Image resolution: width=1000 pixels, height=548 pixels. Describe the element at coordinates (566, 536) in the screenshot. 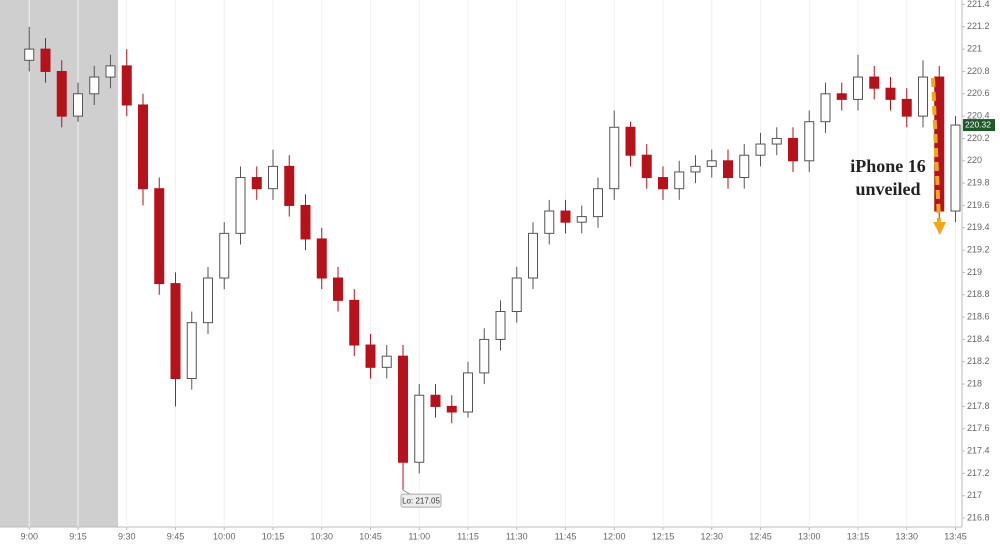

I see `x-tick-label: 11:45` at that location.